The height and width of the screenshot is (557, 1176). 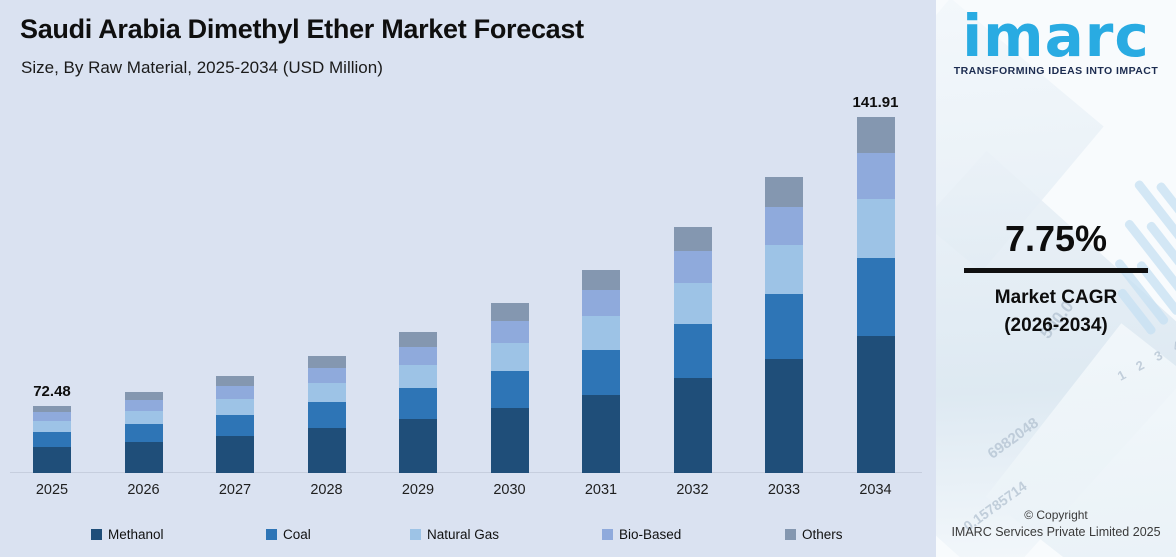 I want to click on decorative-sheet, so click(x=1056, y=353).